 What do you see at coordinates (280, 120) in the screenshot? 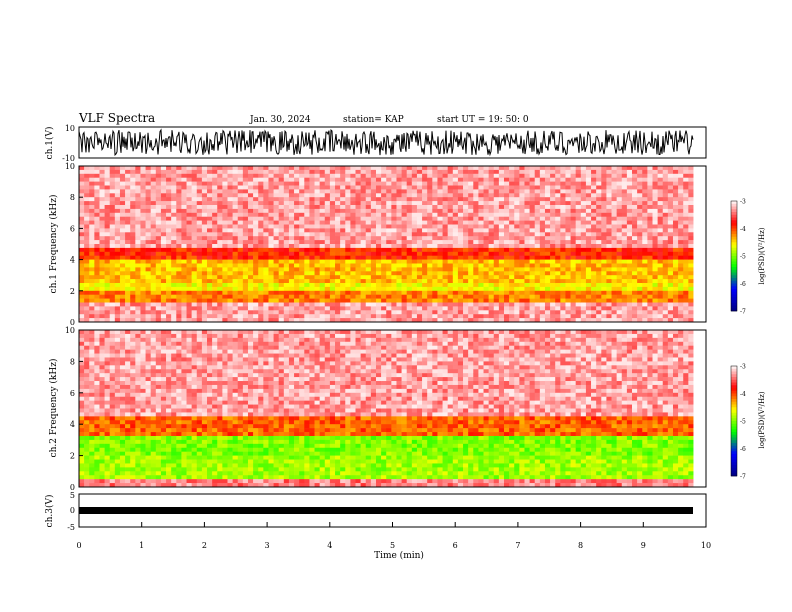
I see `date-label: Jan. 30, 2024` at bounding box center [280, 120].